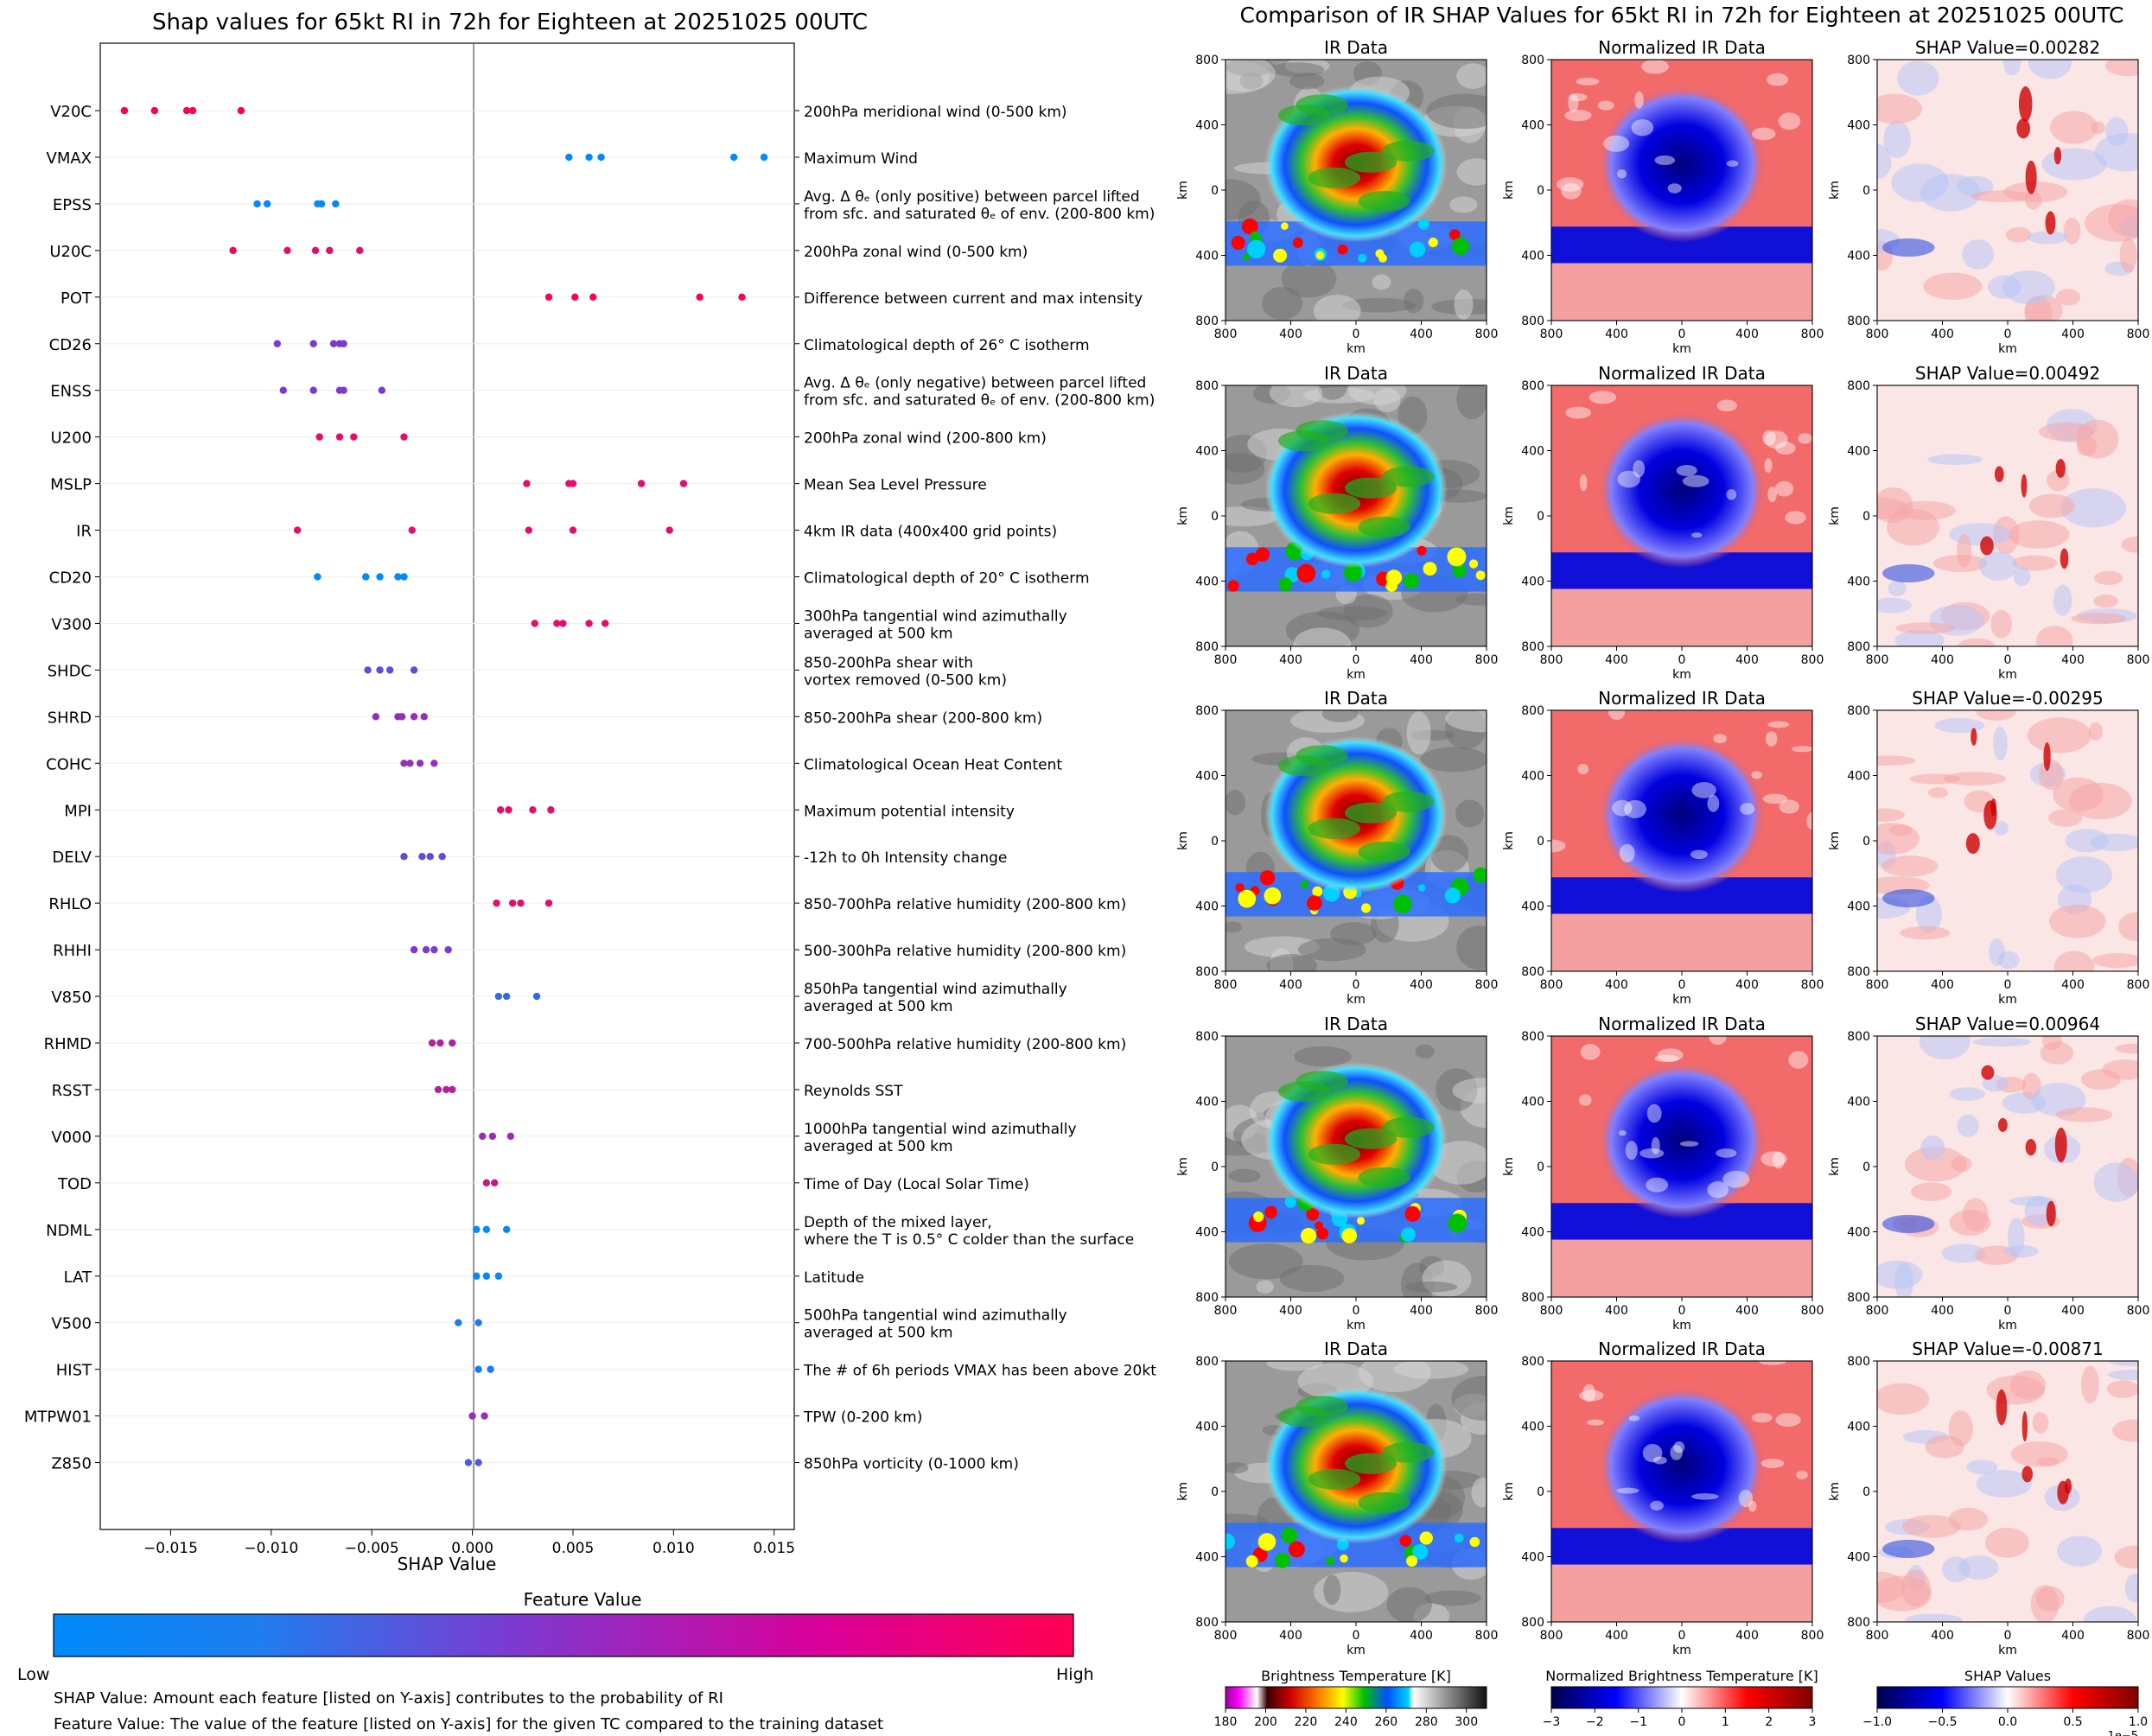 The width and height of the screenshot is (2152, 1736). What do you see at coordinates (1540, 842) in the screenshot?
I see `heatmap-y-tick-label: 0` at bounding box center [1540, 842].